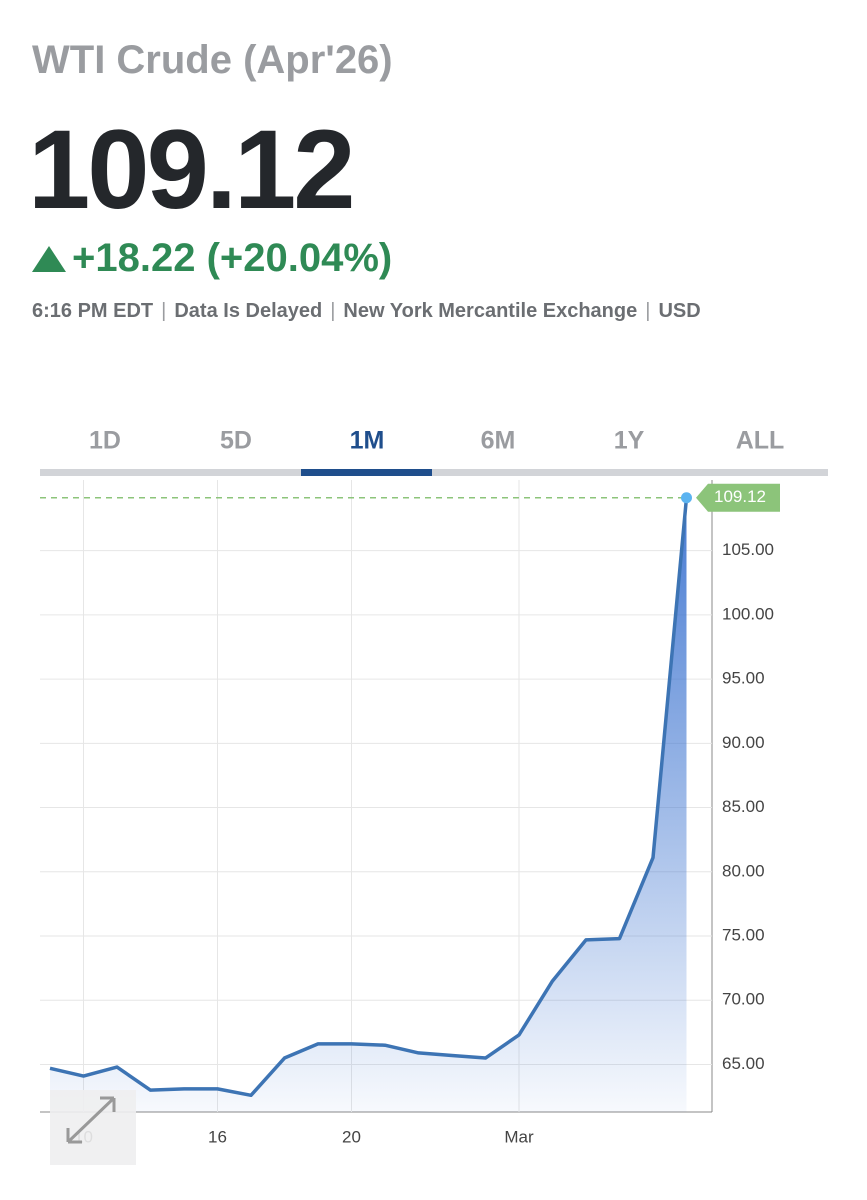 This screenshot has width=867, height=1200. I want to click on last-value-tag, so click(738, 497).